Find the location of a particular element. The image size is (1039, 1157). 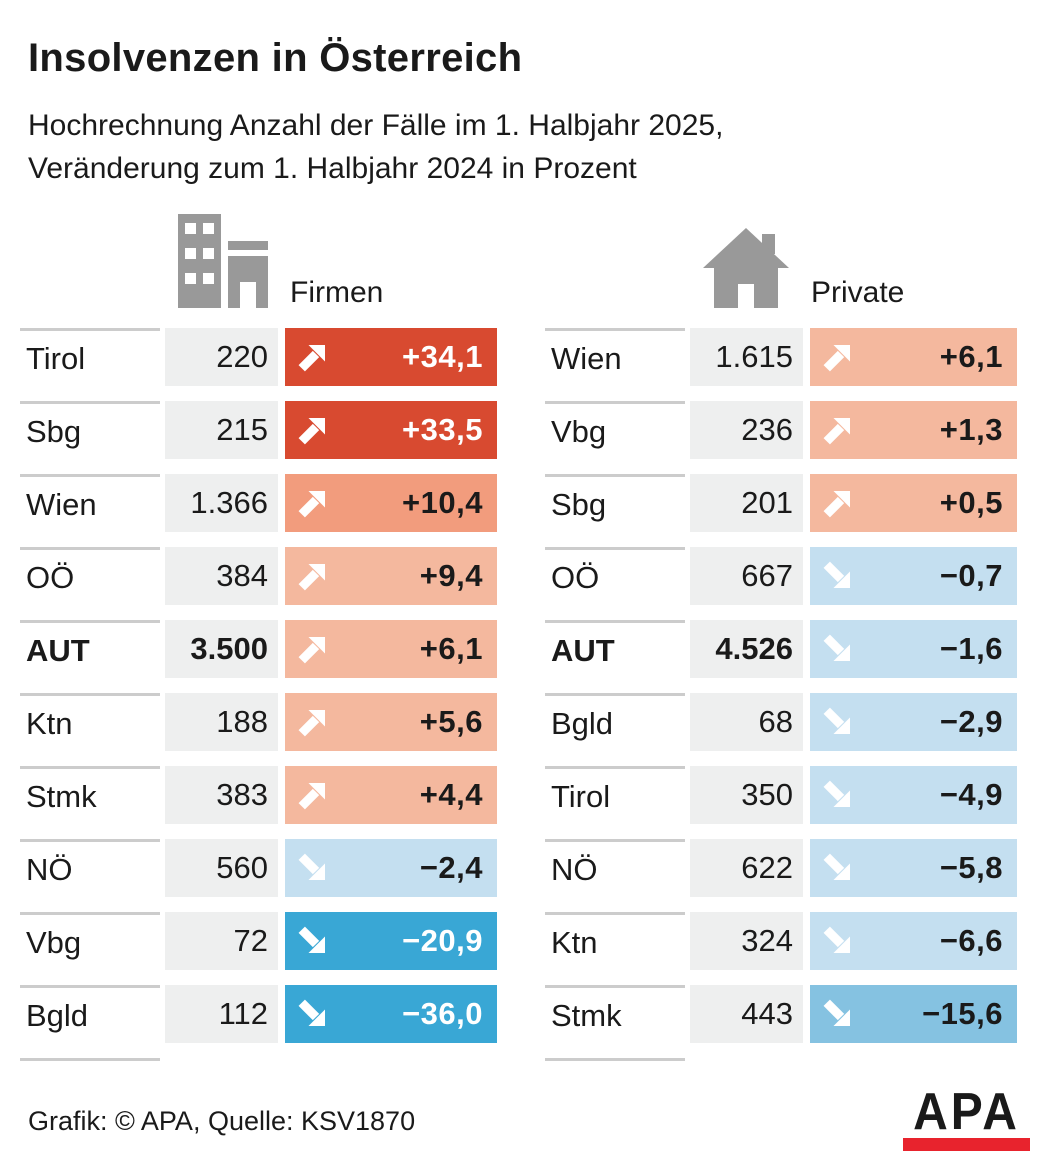

change-badge: +10,4 is located at coordinates (391, 503).